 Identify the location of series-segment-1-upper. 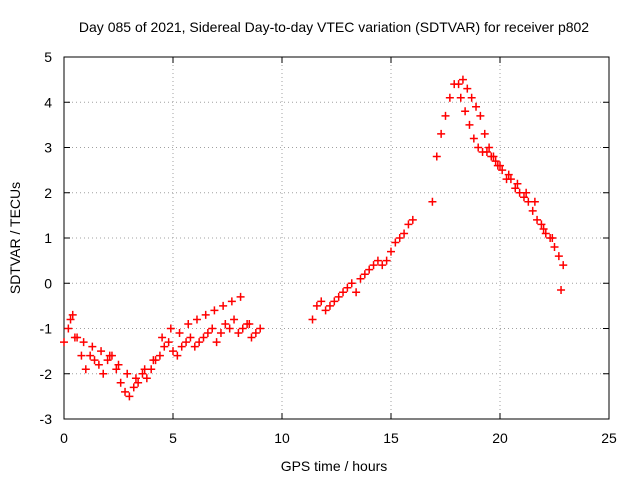
(162, 337).